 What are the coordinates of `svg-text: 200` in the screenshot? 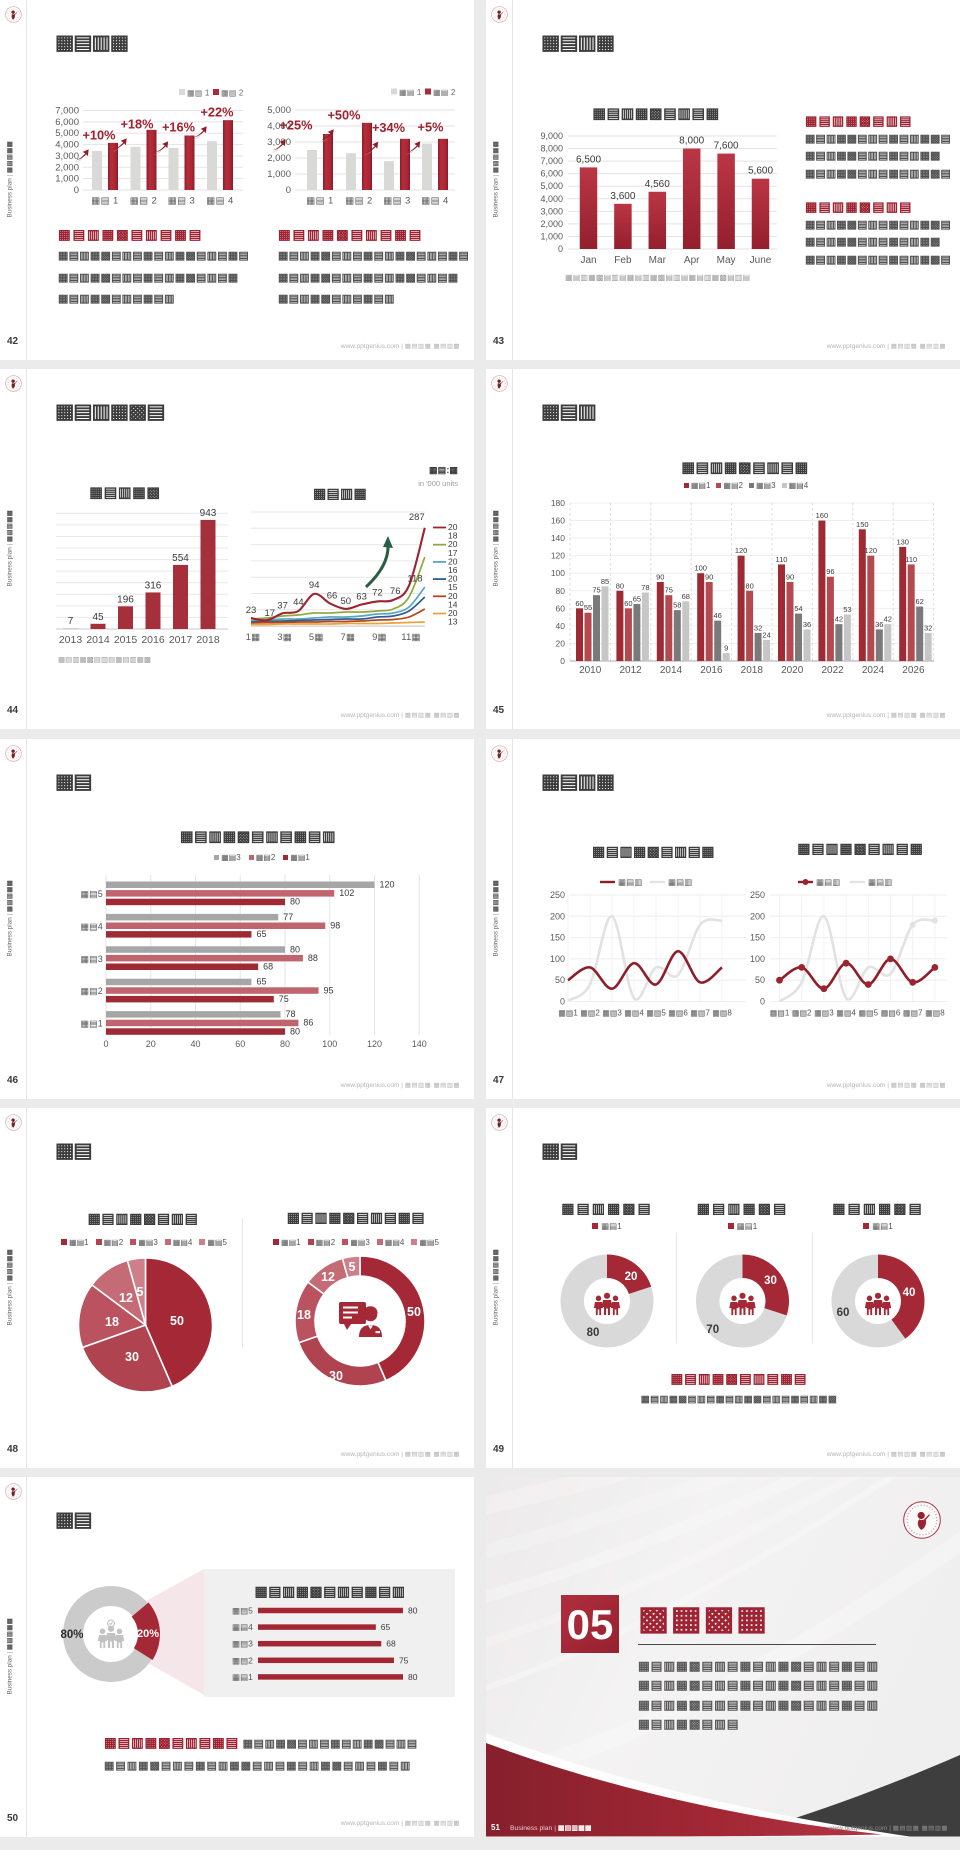 It's located at (757, 916).